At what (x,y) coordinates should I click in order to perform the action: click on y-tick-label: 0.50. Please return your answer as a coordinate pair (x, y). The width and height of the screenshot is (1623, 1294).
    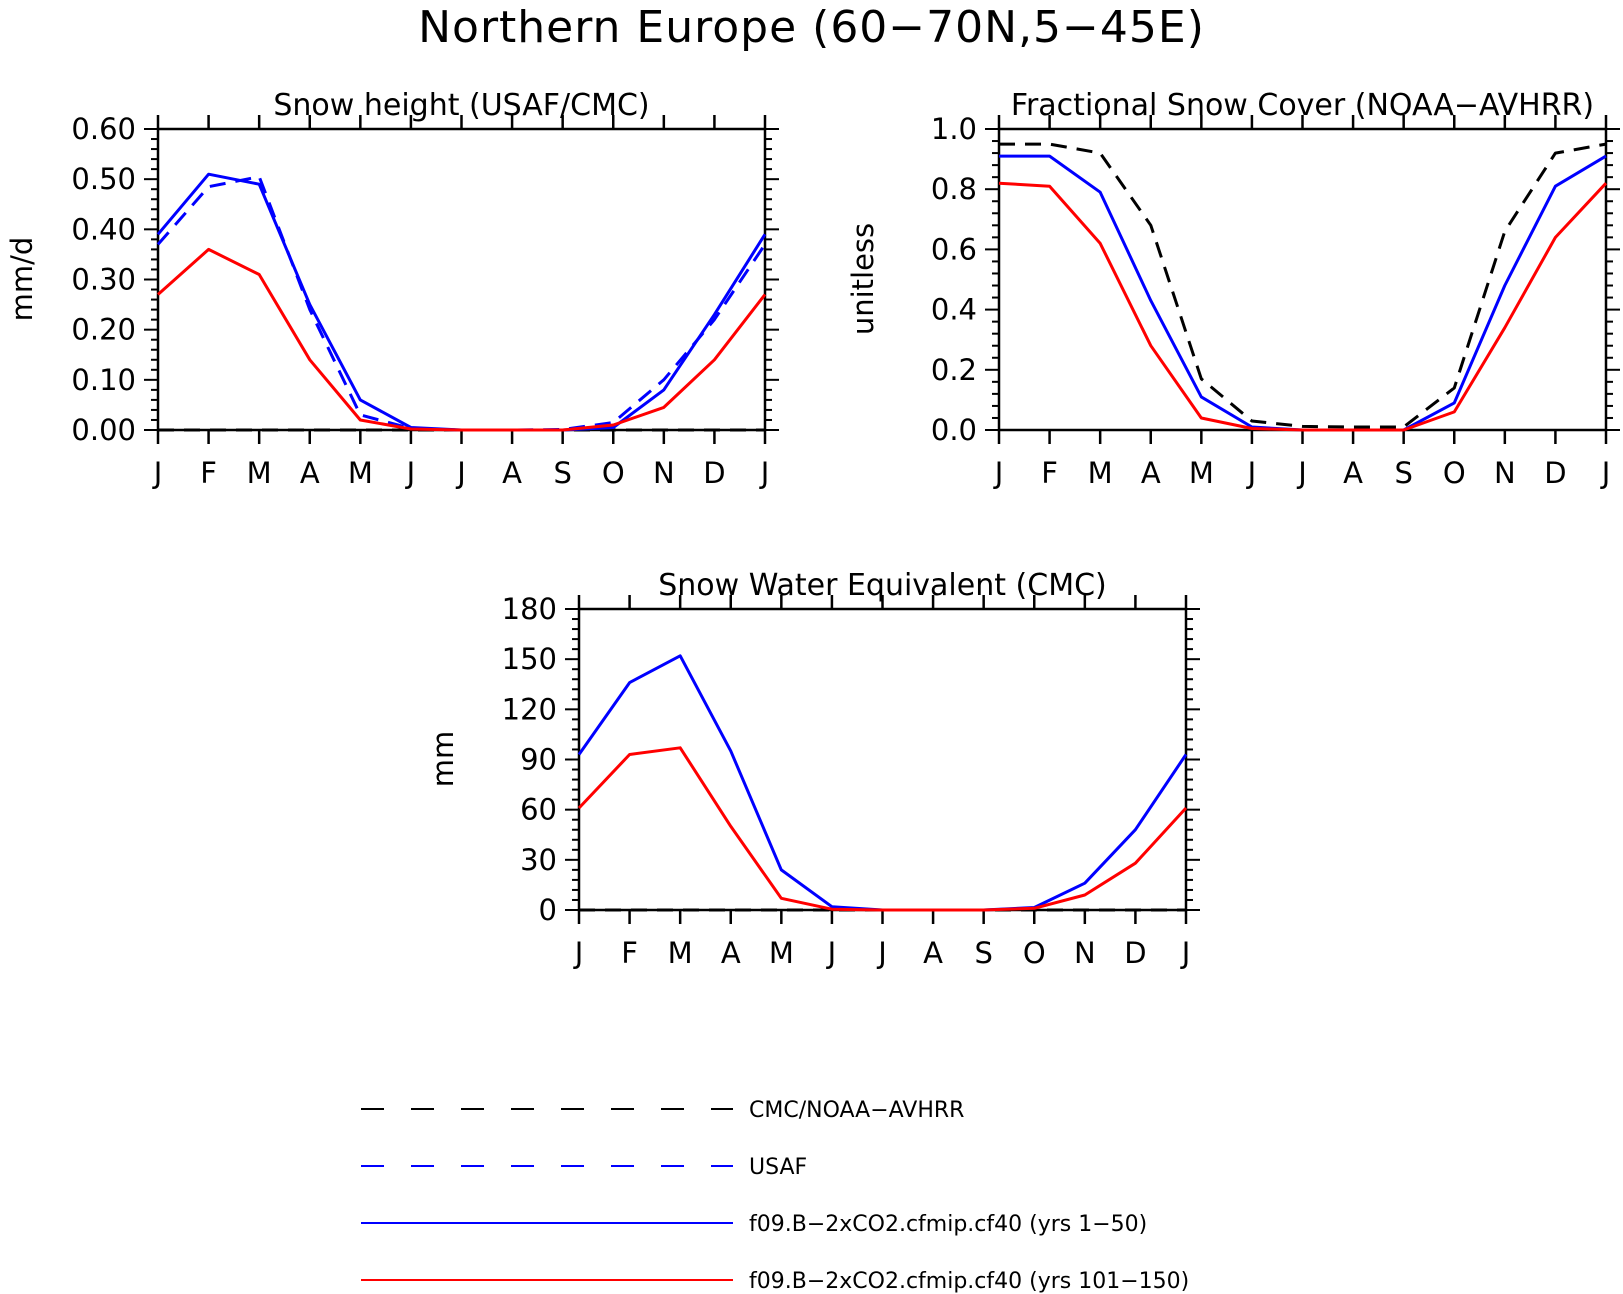
    Looking at the image, I should click on (103, 179).